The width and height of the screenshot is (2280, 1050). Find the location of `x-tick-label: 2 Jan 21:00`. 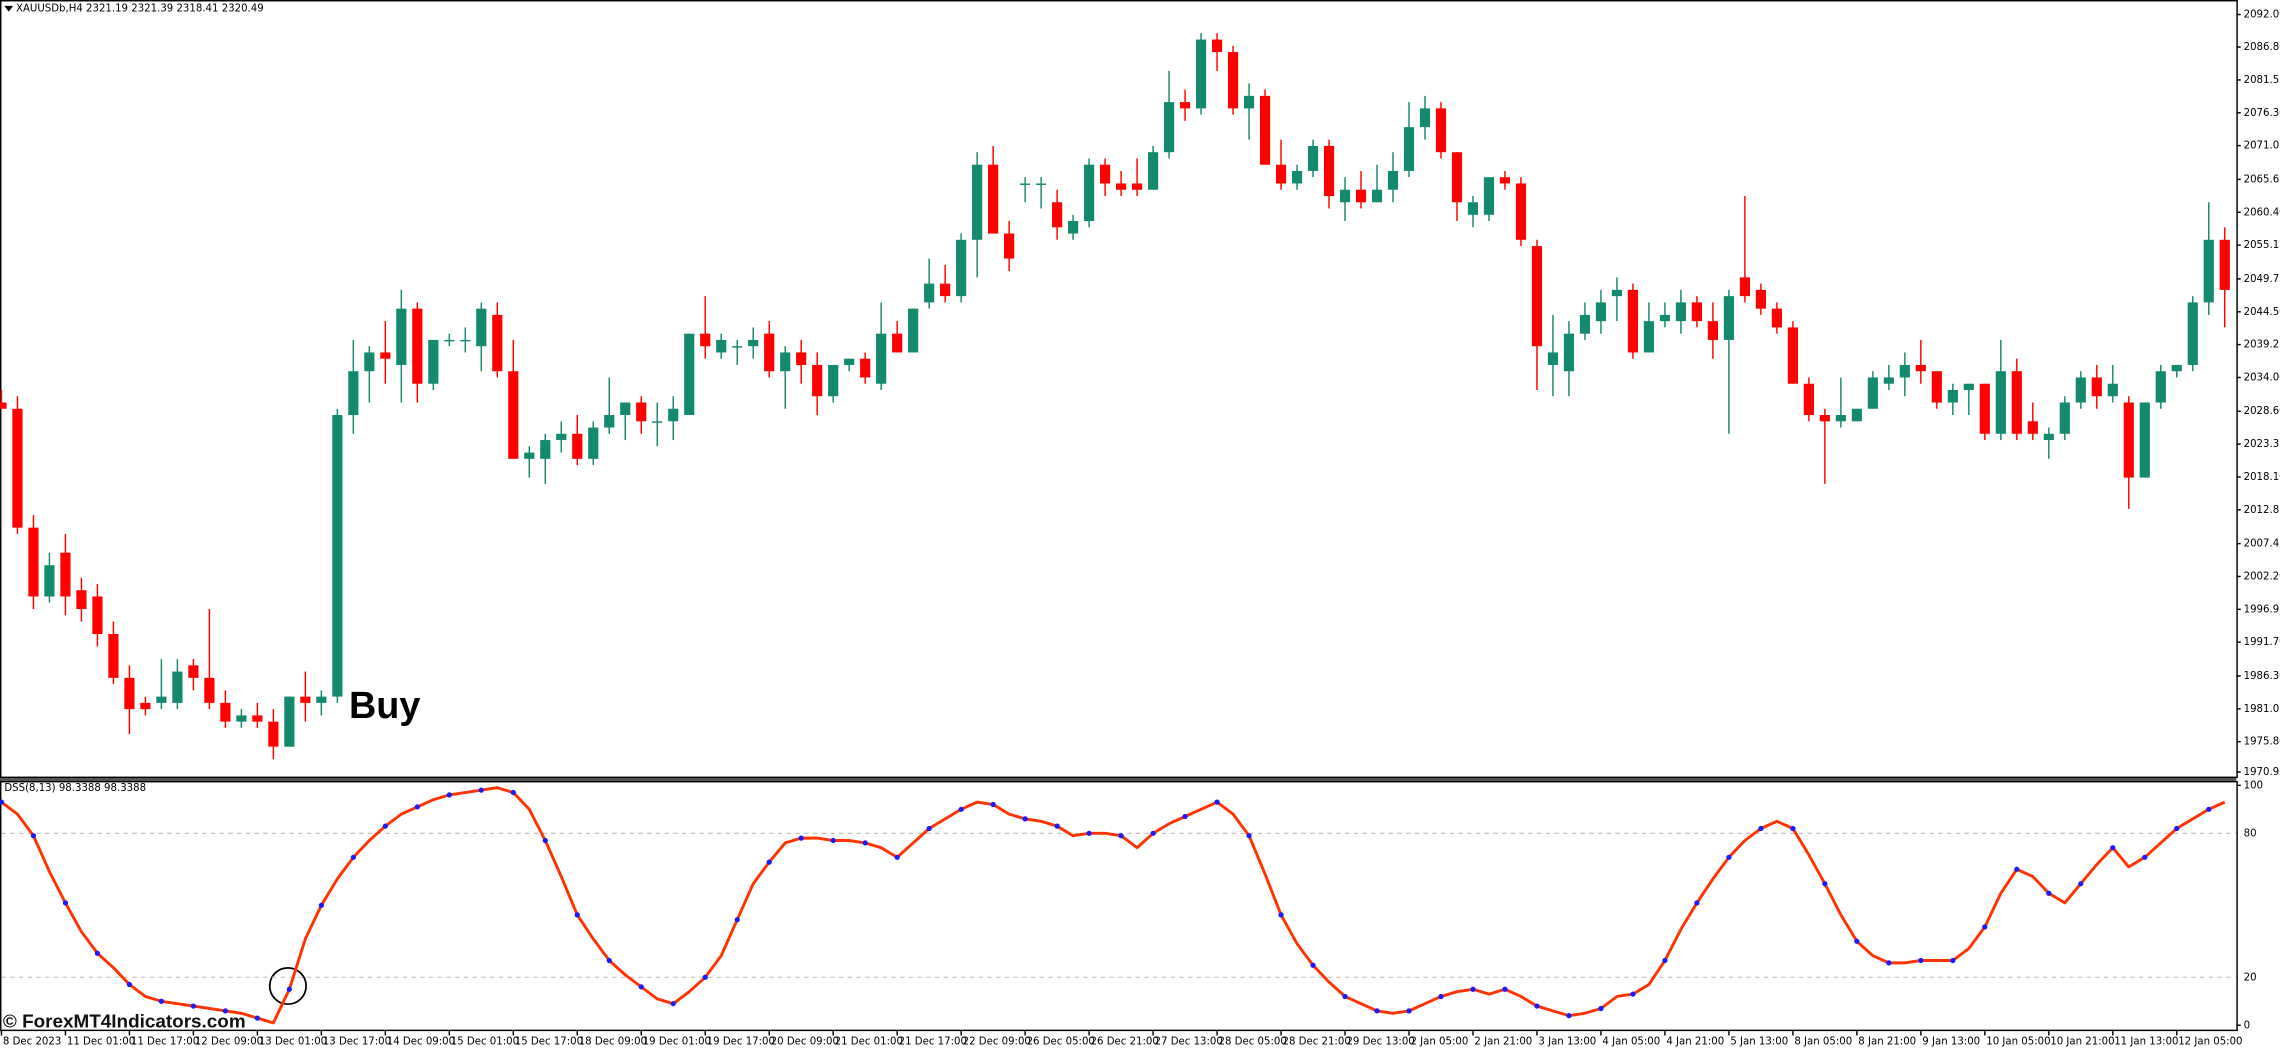

x-tick-label: 2 Jan 21:00 is located at coordinates (1503, 1041).